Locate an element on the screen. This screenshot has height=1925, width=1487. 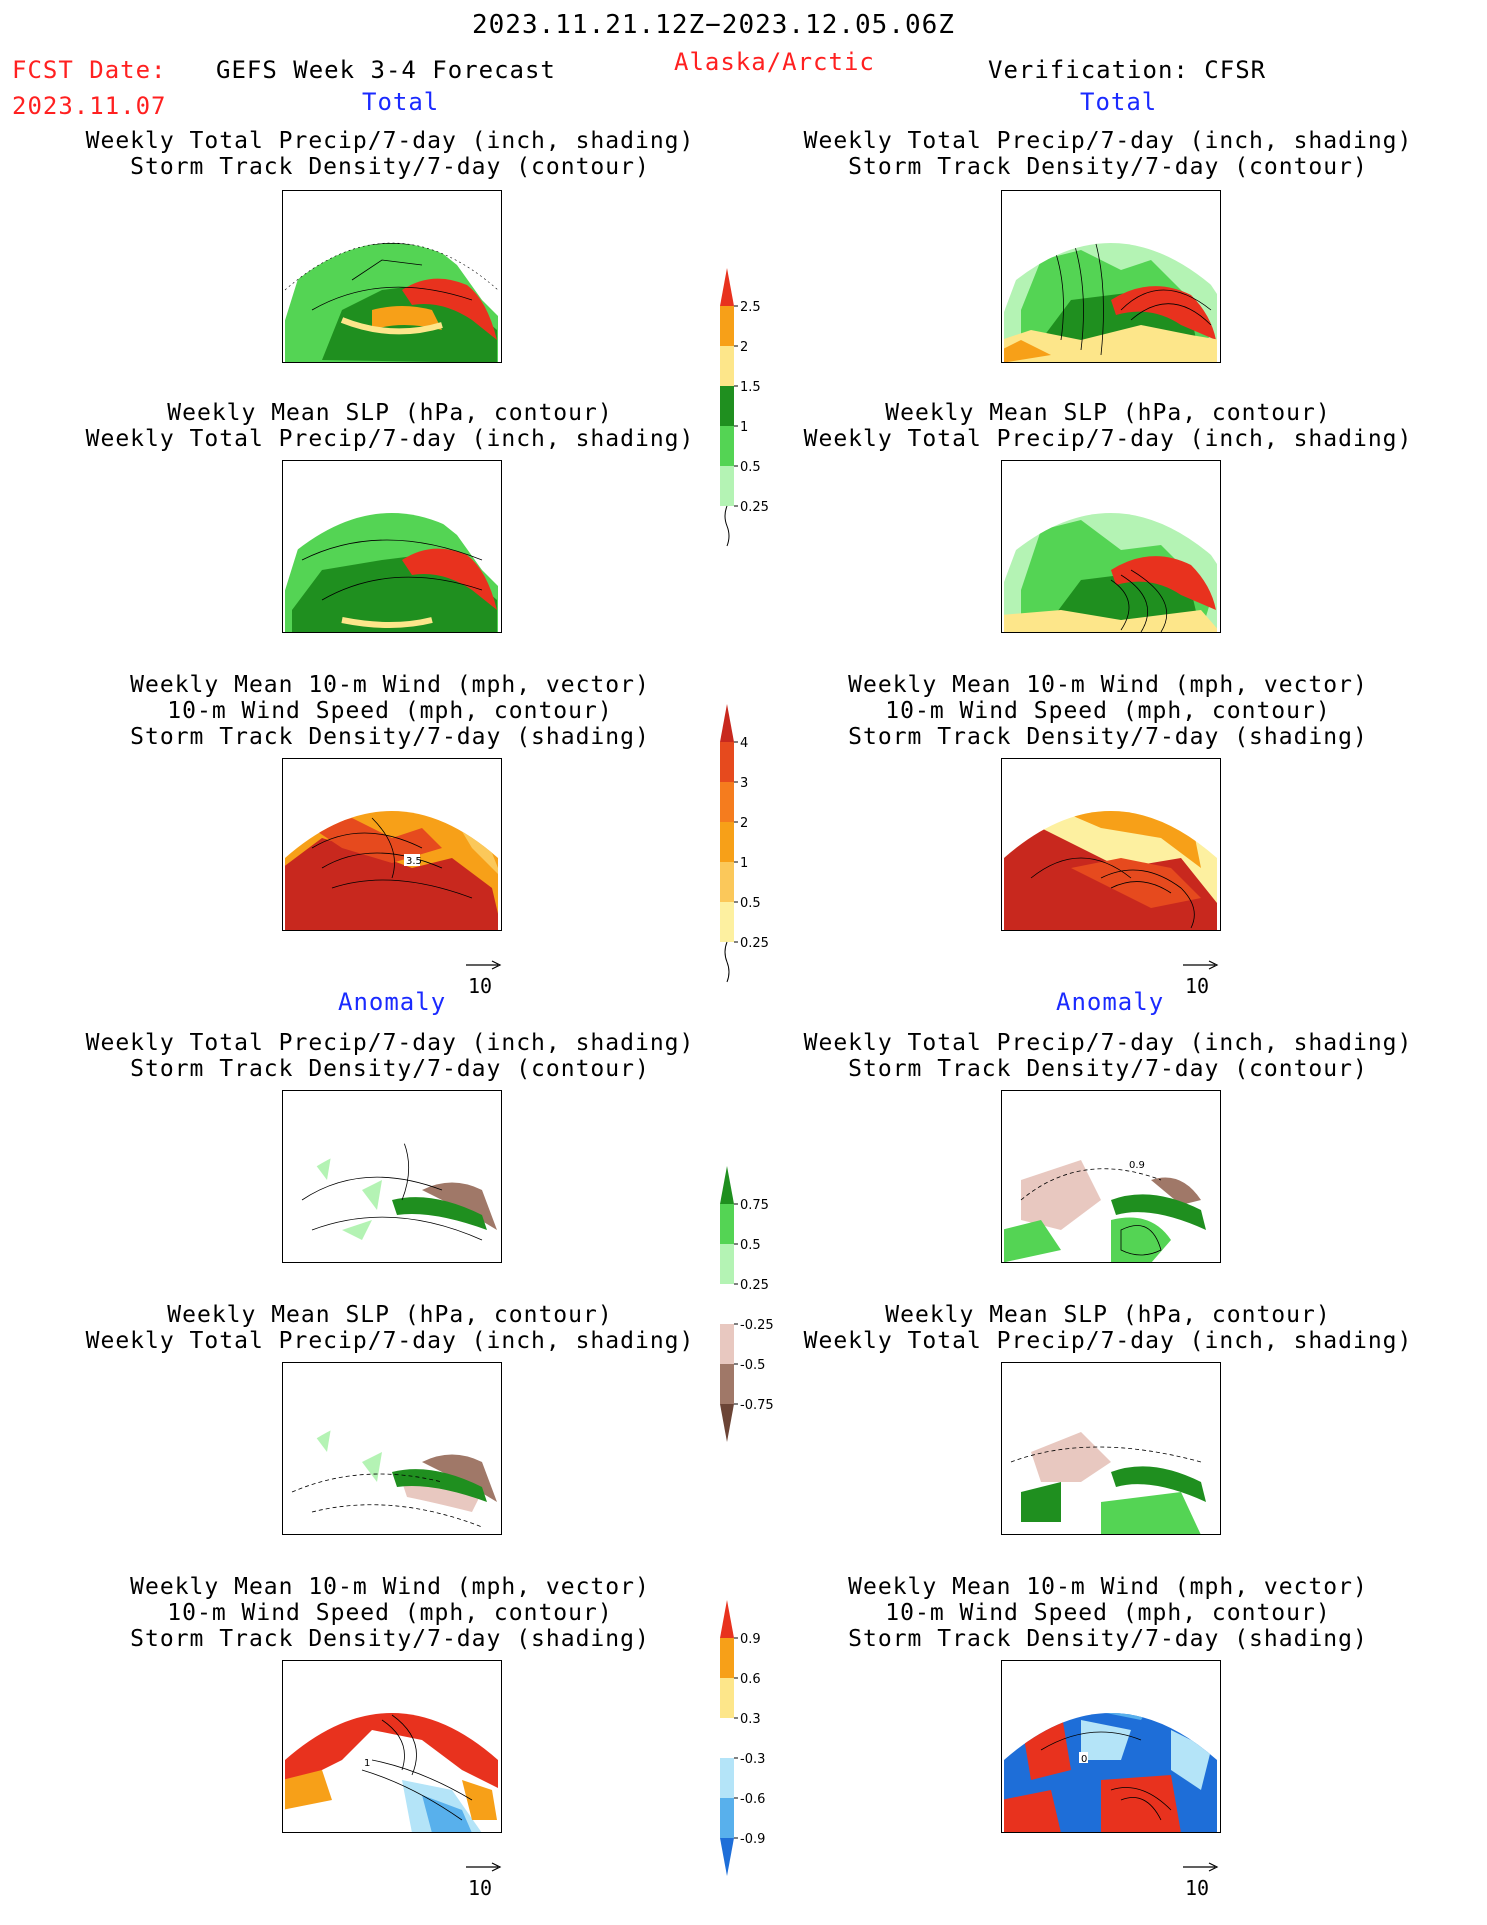
map-panel-l1 is located at coordinates (392, 276).